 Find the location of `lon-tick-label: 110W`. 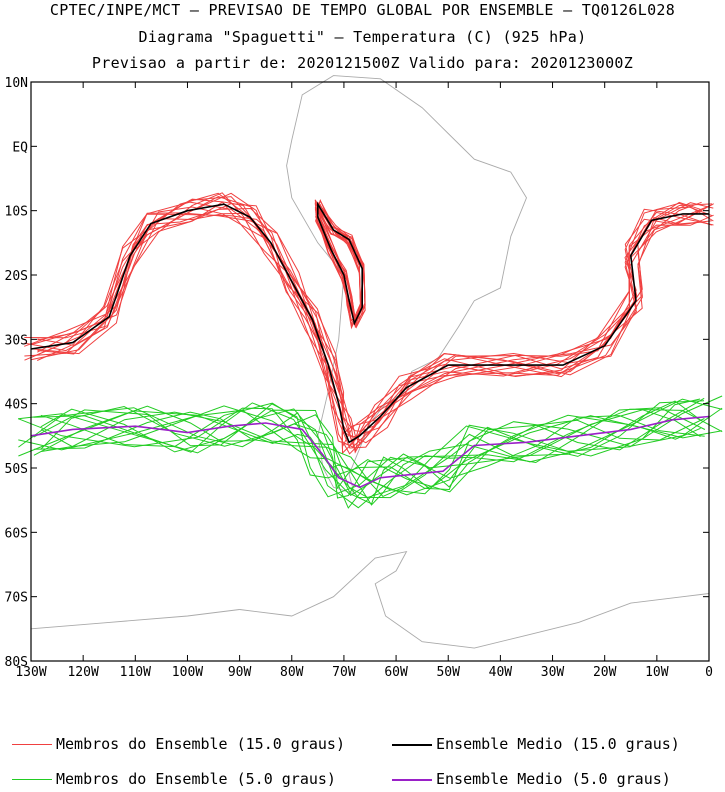

lon-tick-label: 110W is located at coordinates (135, 672).